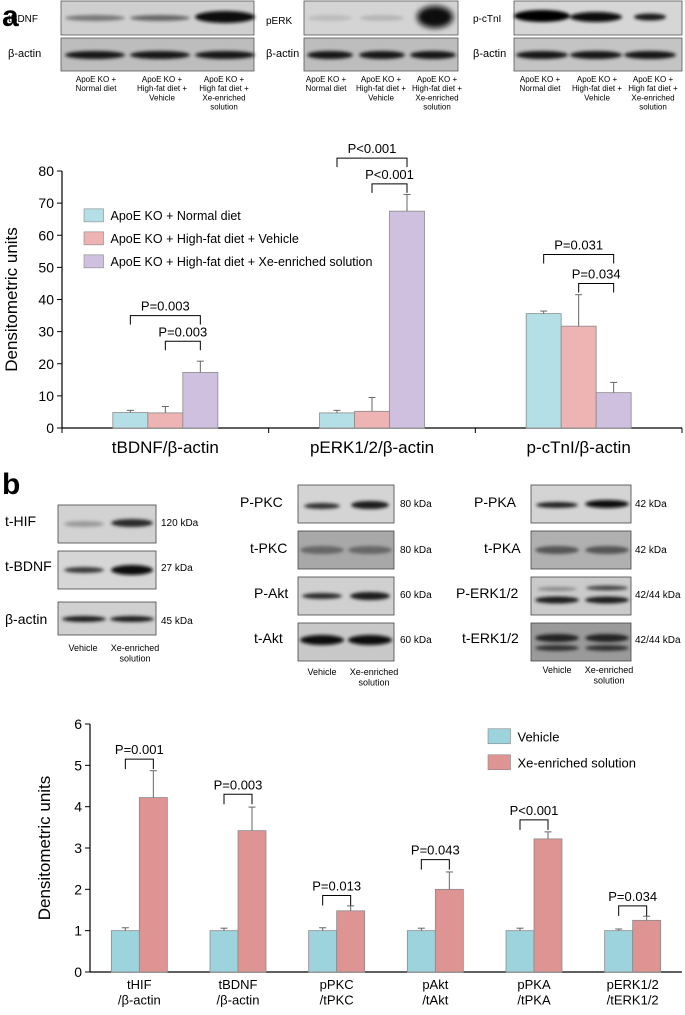  Describe the element at coordinates (372, 447) in the screenshot. I see `x-category-label: pERK1/2/β-actin` at that location.